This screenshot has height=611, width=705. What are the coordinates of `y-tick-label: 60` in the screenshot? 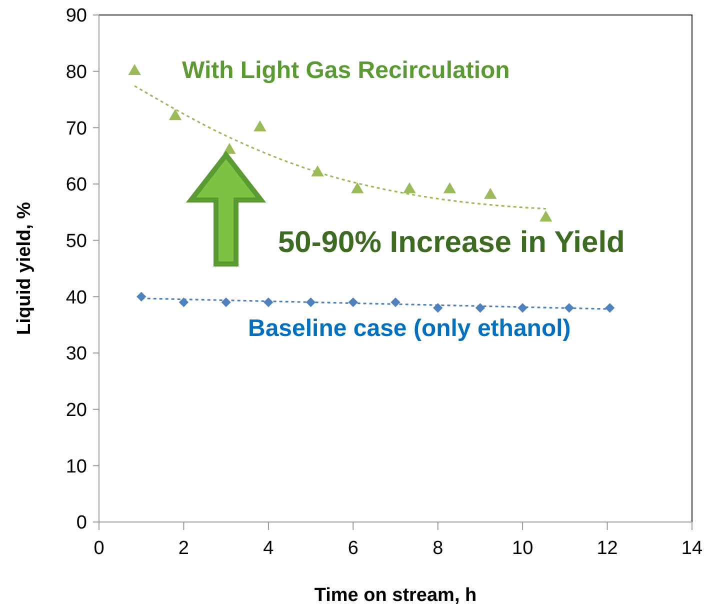 It's located at (76, 185).